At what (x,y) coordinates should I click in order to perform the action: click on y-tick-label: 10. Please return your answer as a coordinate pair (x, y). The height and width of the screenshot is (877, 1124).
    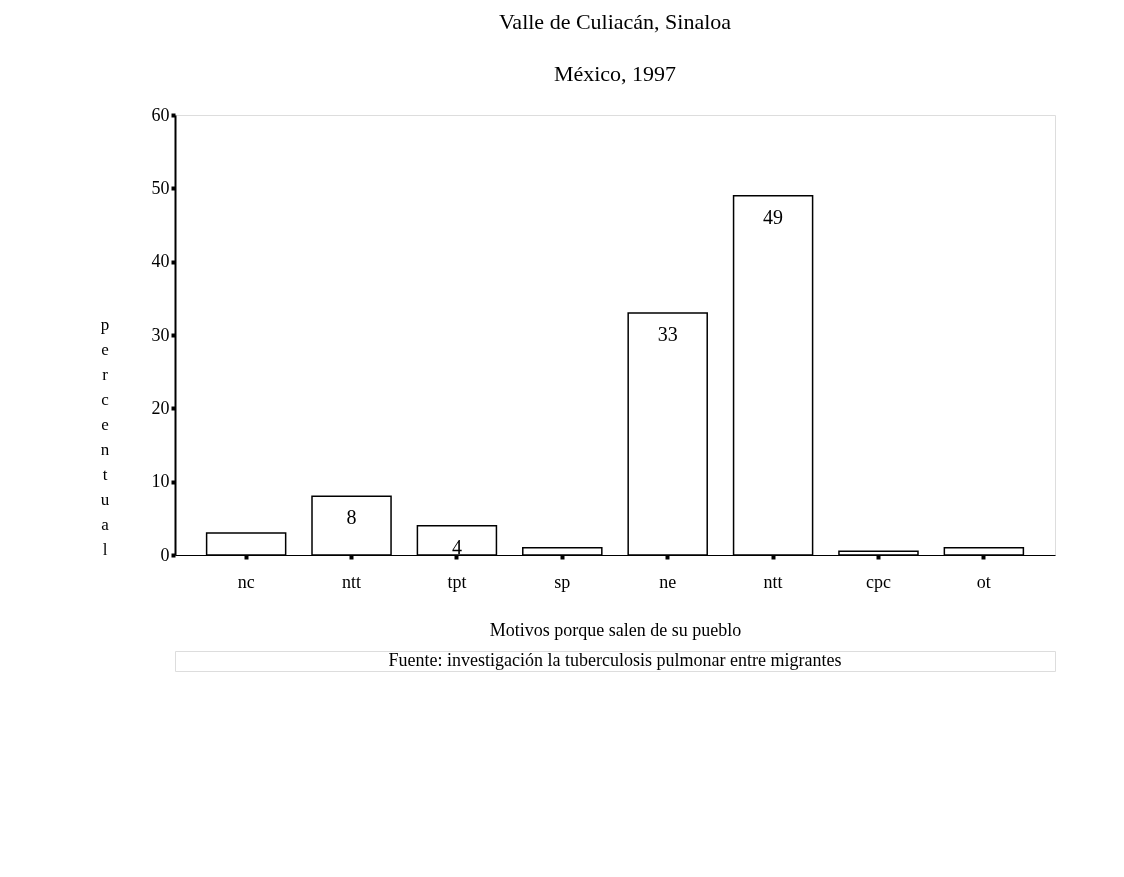
    Looking at the image, I should click on (160, 481).